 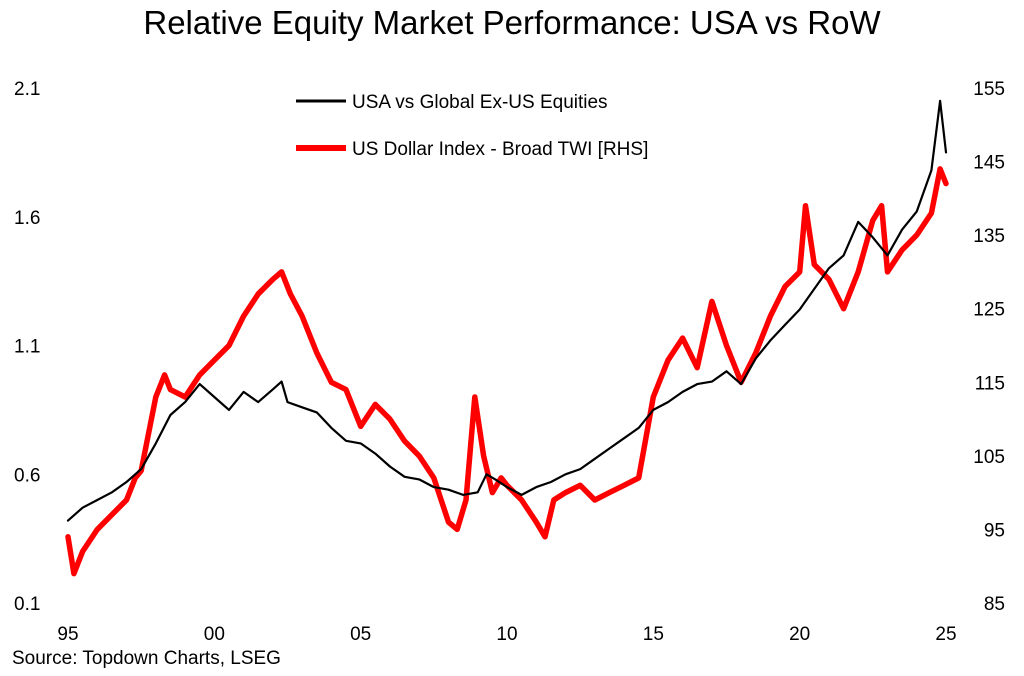 I want to click on x-tick-label: 10, so click(x=506, y=634).